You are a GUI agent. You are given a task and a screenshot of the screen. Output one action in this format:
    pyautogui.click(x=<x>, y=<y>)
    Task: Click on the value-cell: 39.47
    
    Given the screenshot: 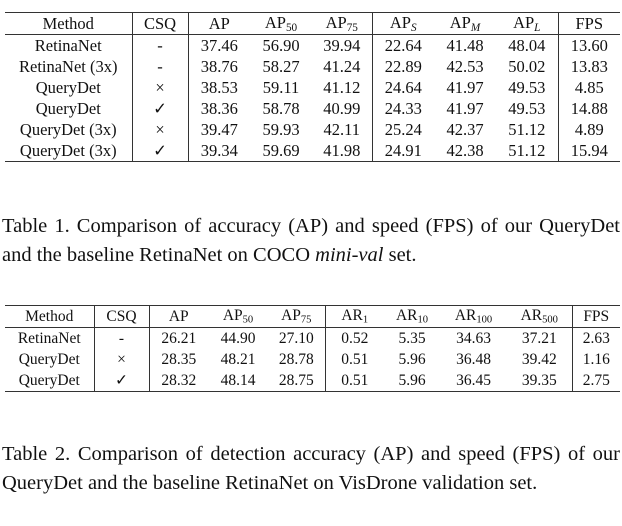 What is the action you would take?
    pyautogui.click(x=219, y=129)
    